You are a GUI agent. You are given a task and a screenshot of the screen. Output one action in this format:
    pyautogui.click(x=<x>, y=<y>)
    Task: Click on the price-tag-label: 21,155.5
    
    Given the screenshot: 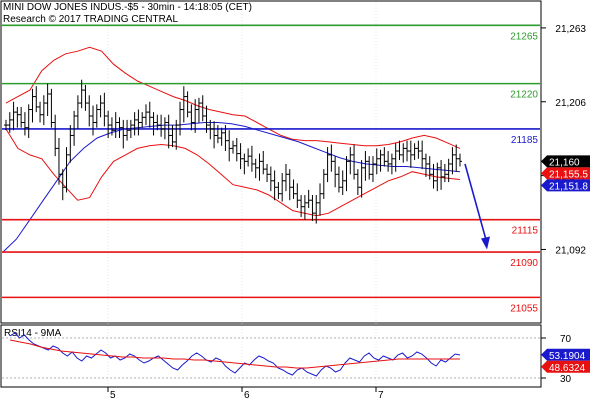 What is the action you would take?
    pyautogui.click(x=568, y=174)
    